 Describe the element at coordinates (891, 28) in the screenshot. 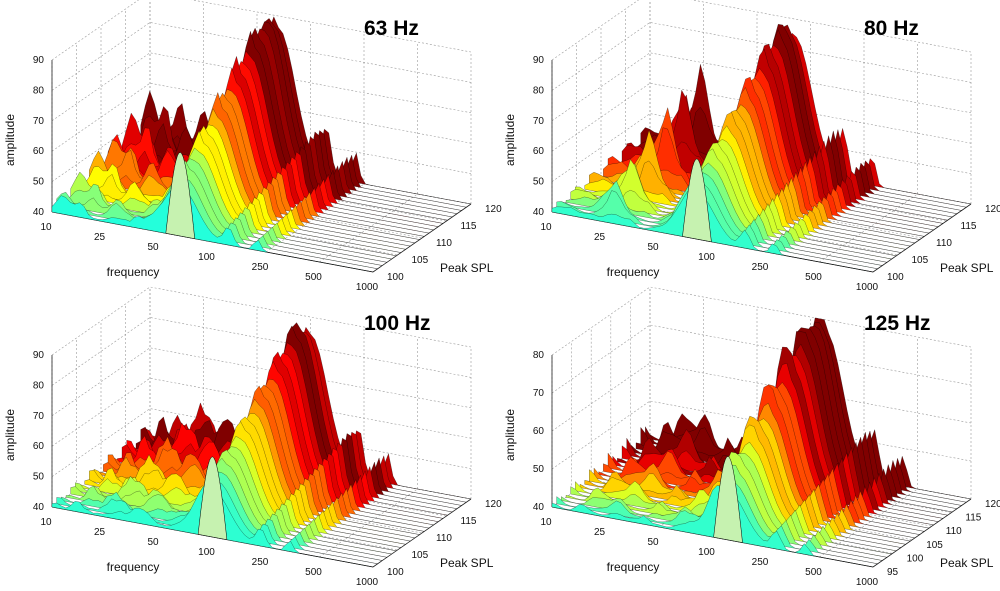

I see `chart-title: 80 Hz` at that location.